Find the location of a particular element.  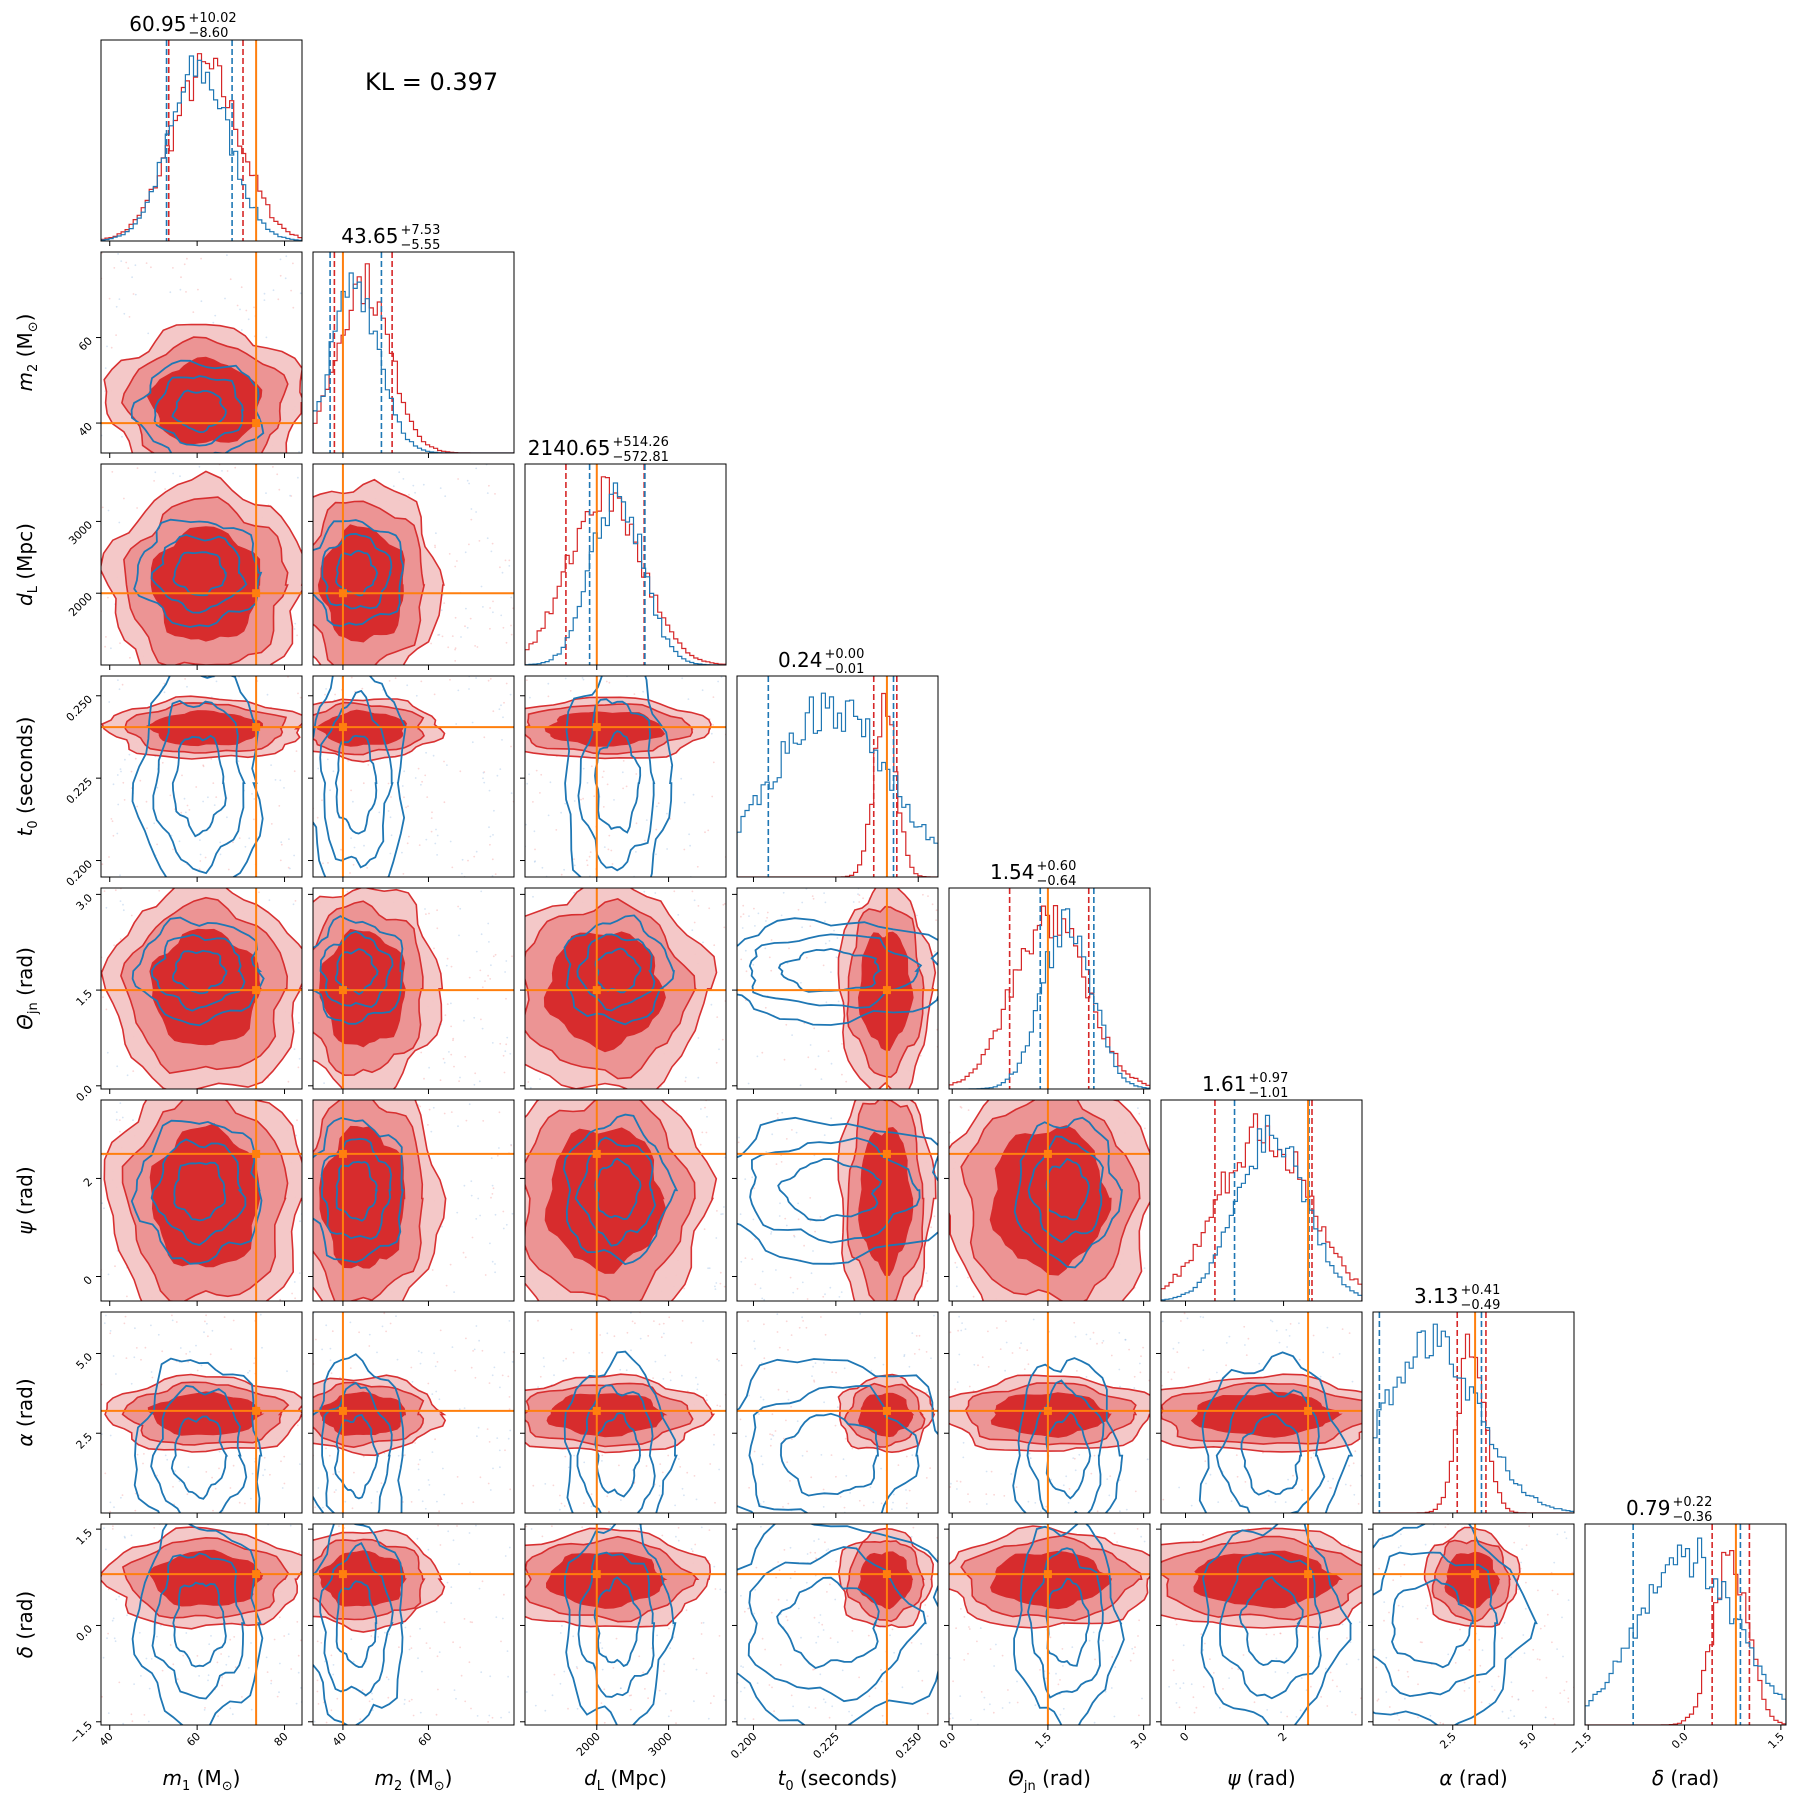

y-tick-label: 0.225 is located at coordinates (79, 790).